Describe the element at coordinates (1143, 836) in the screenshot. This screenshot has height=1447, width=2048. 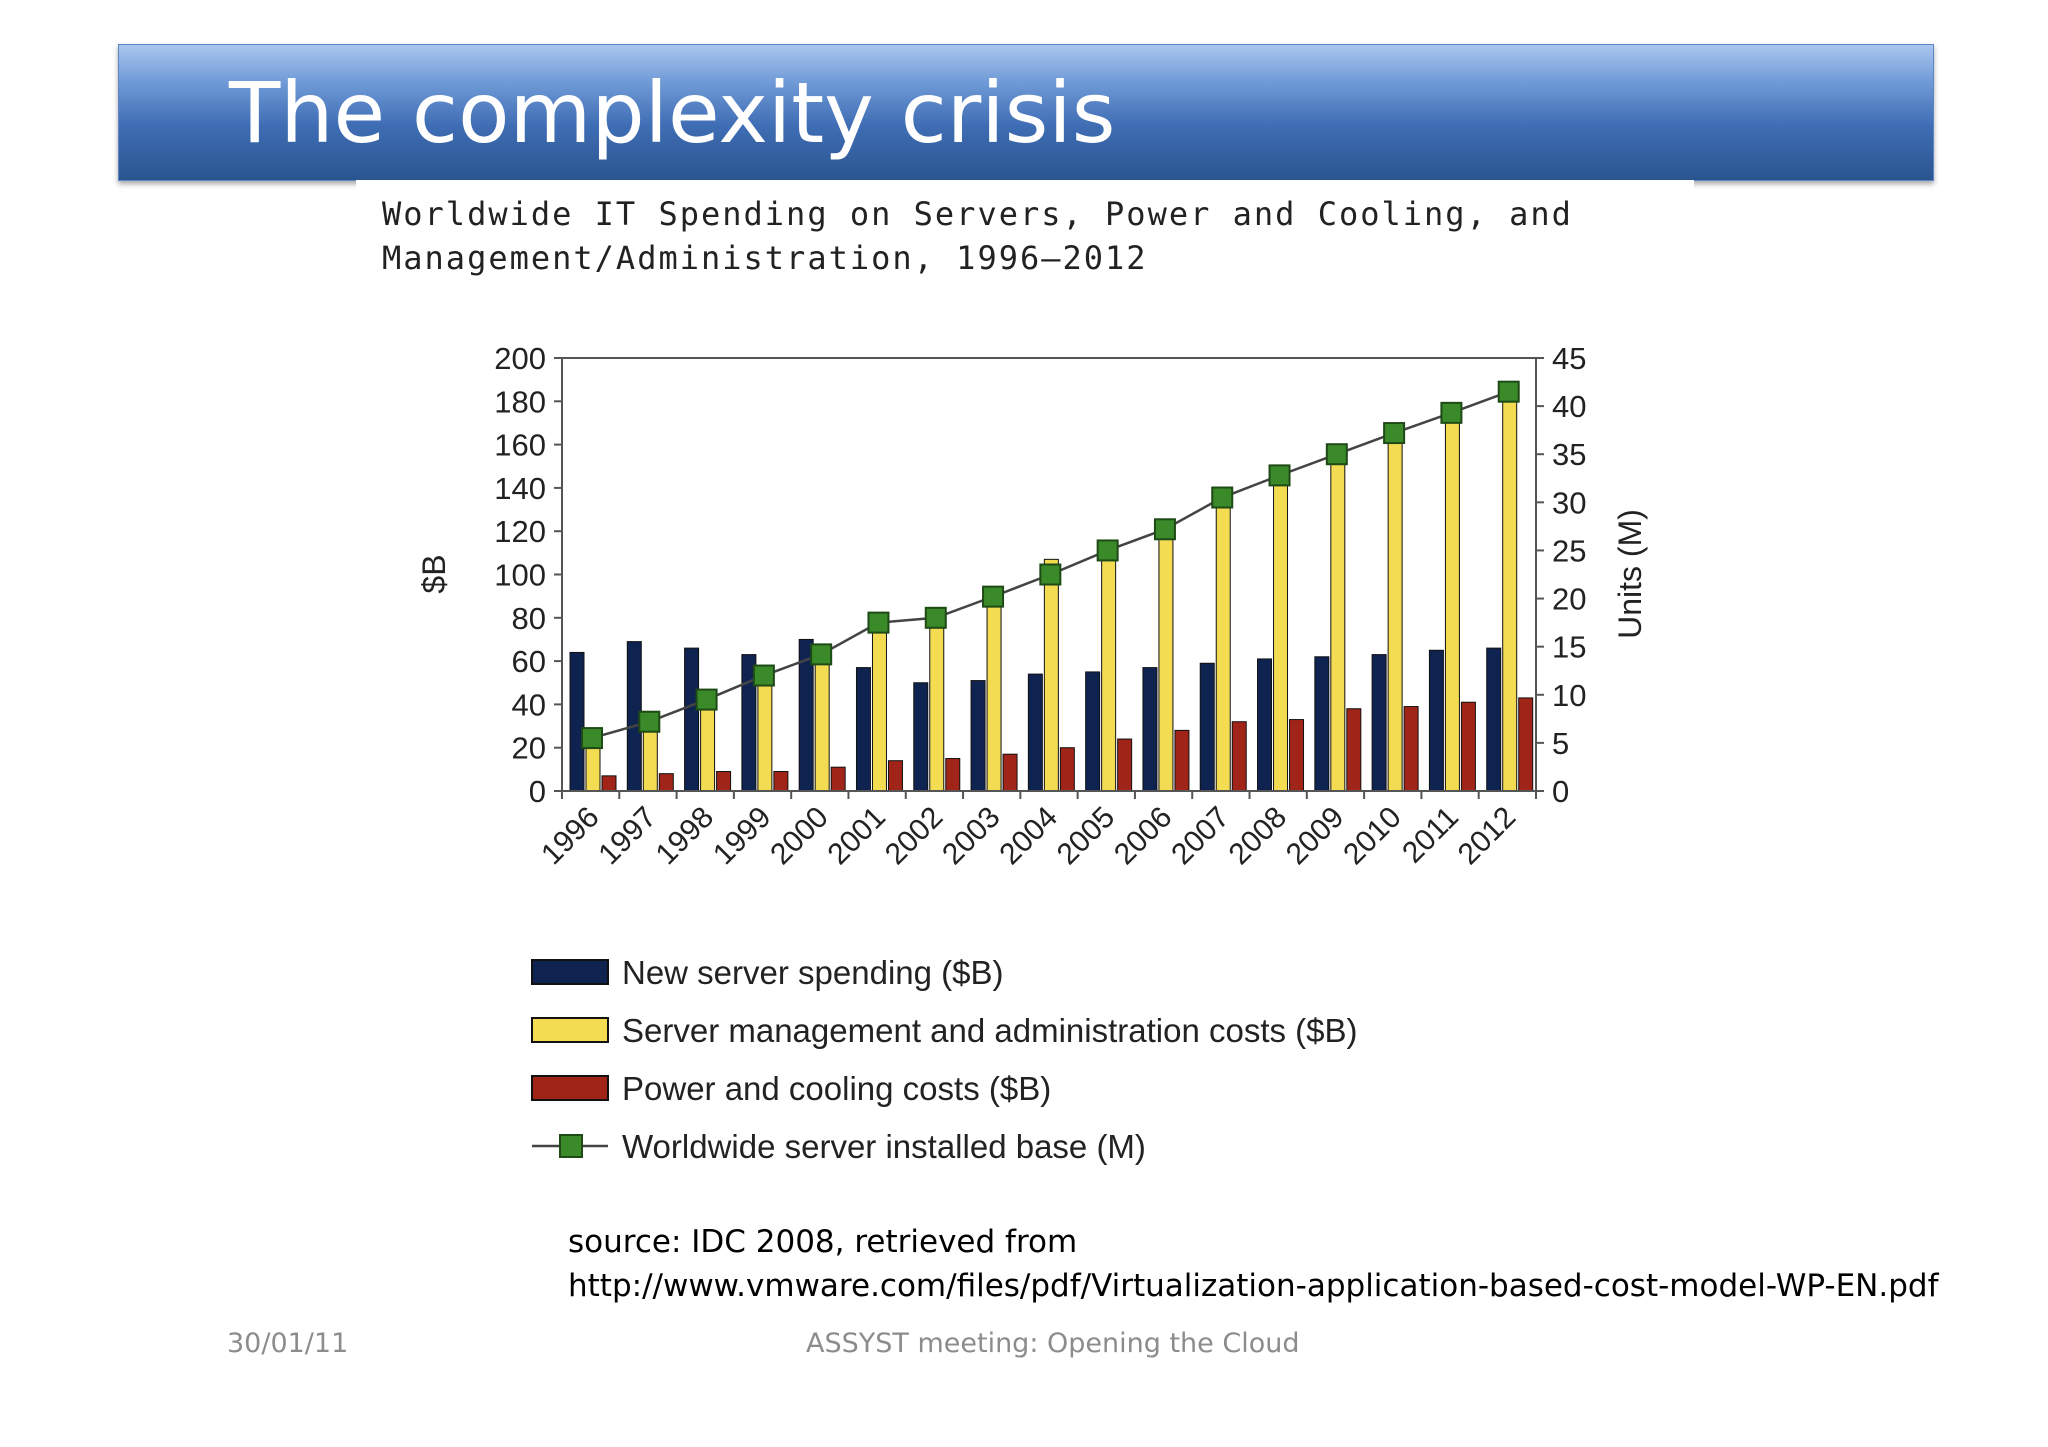
I see `x-tick-label: 2006` at that location.